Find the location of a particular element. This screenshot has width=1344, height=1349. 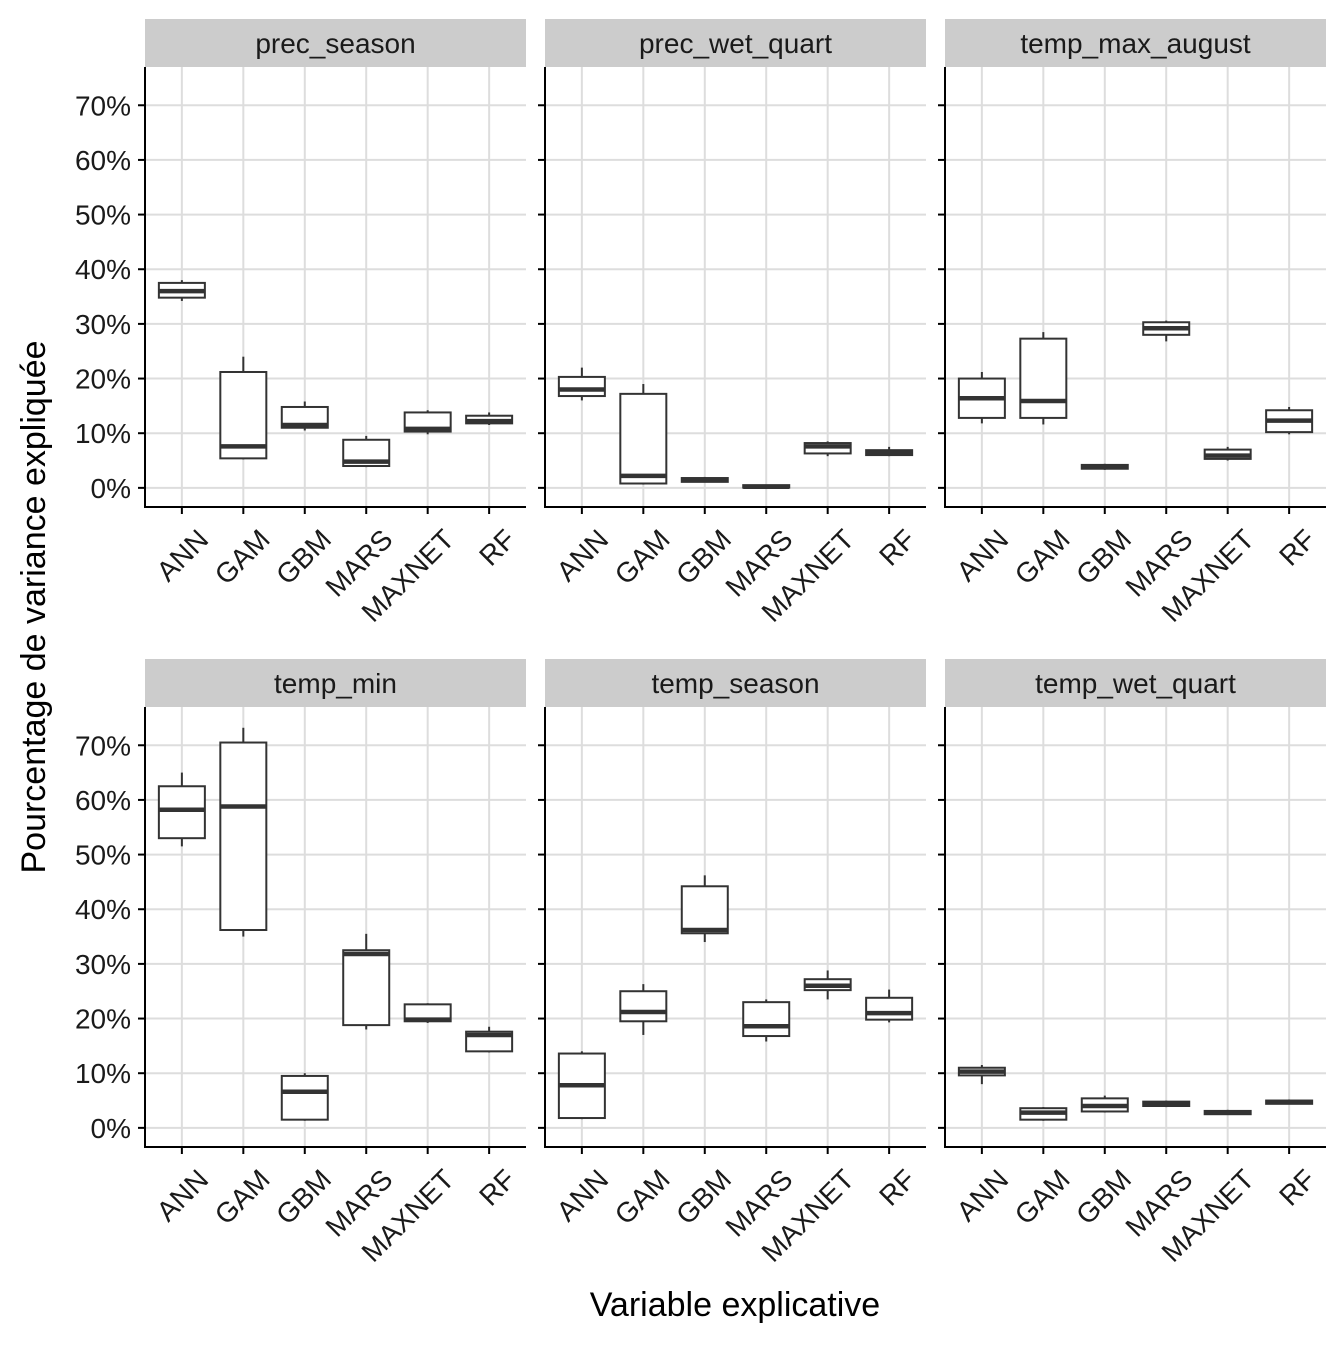

y-axis-title: Pourcentage de variance expliquée is located at coordinates (34, 606).